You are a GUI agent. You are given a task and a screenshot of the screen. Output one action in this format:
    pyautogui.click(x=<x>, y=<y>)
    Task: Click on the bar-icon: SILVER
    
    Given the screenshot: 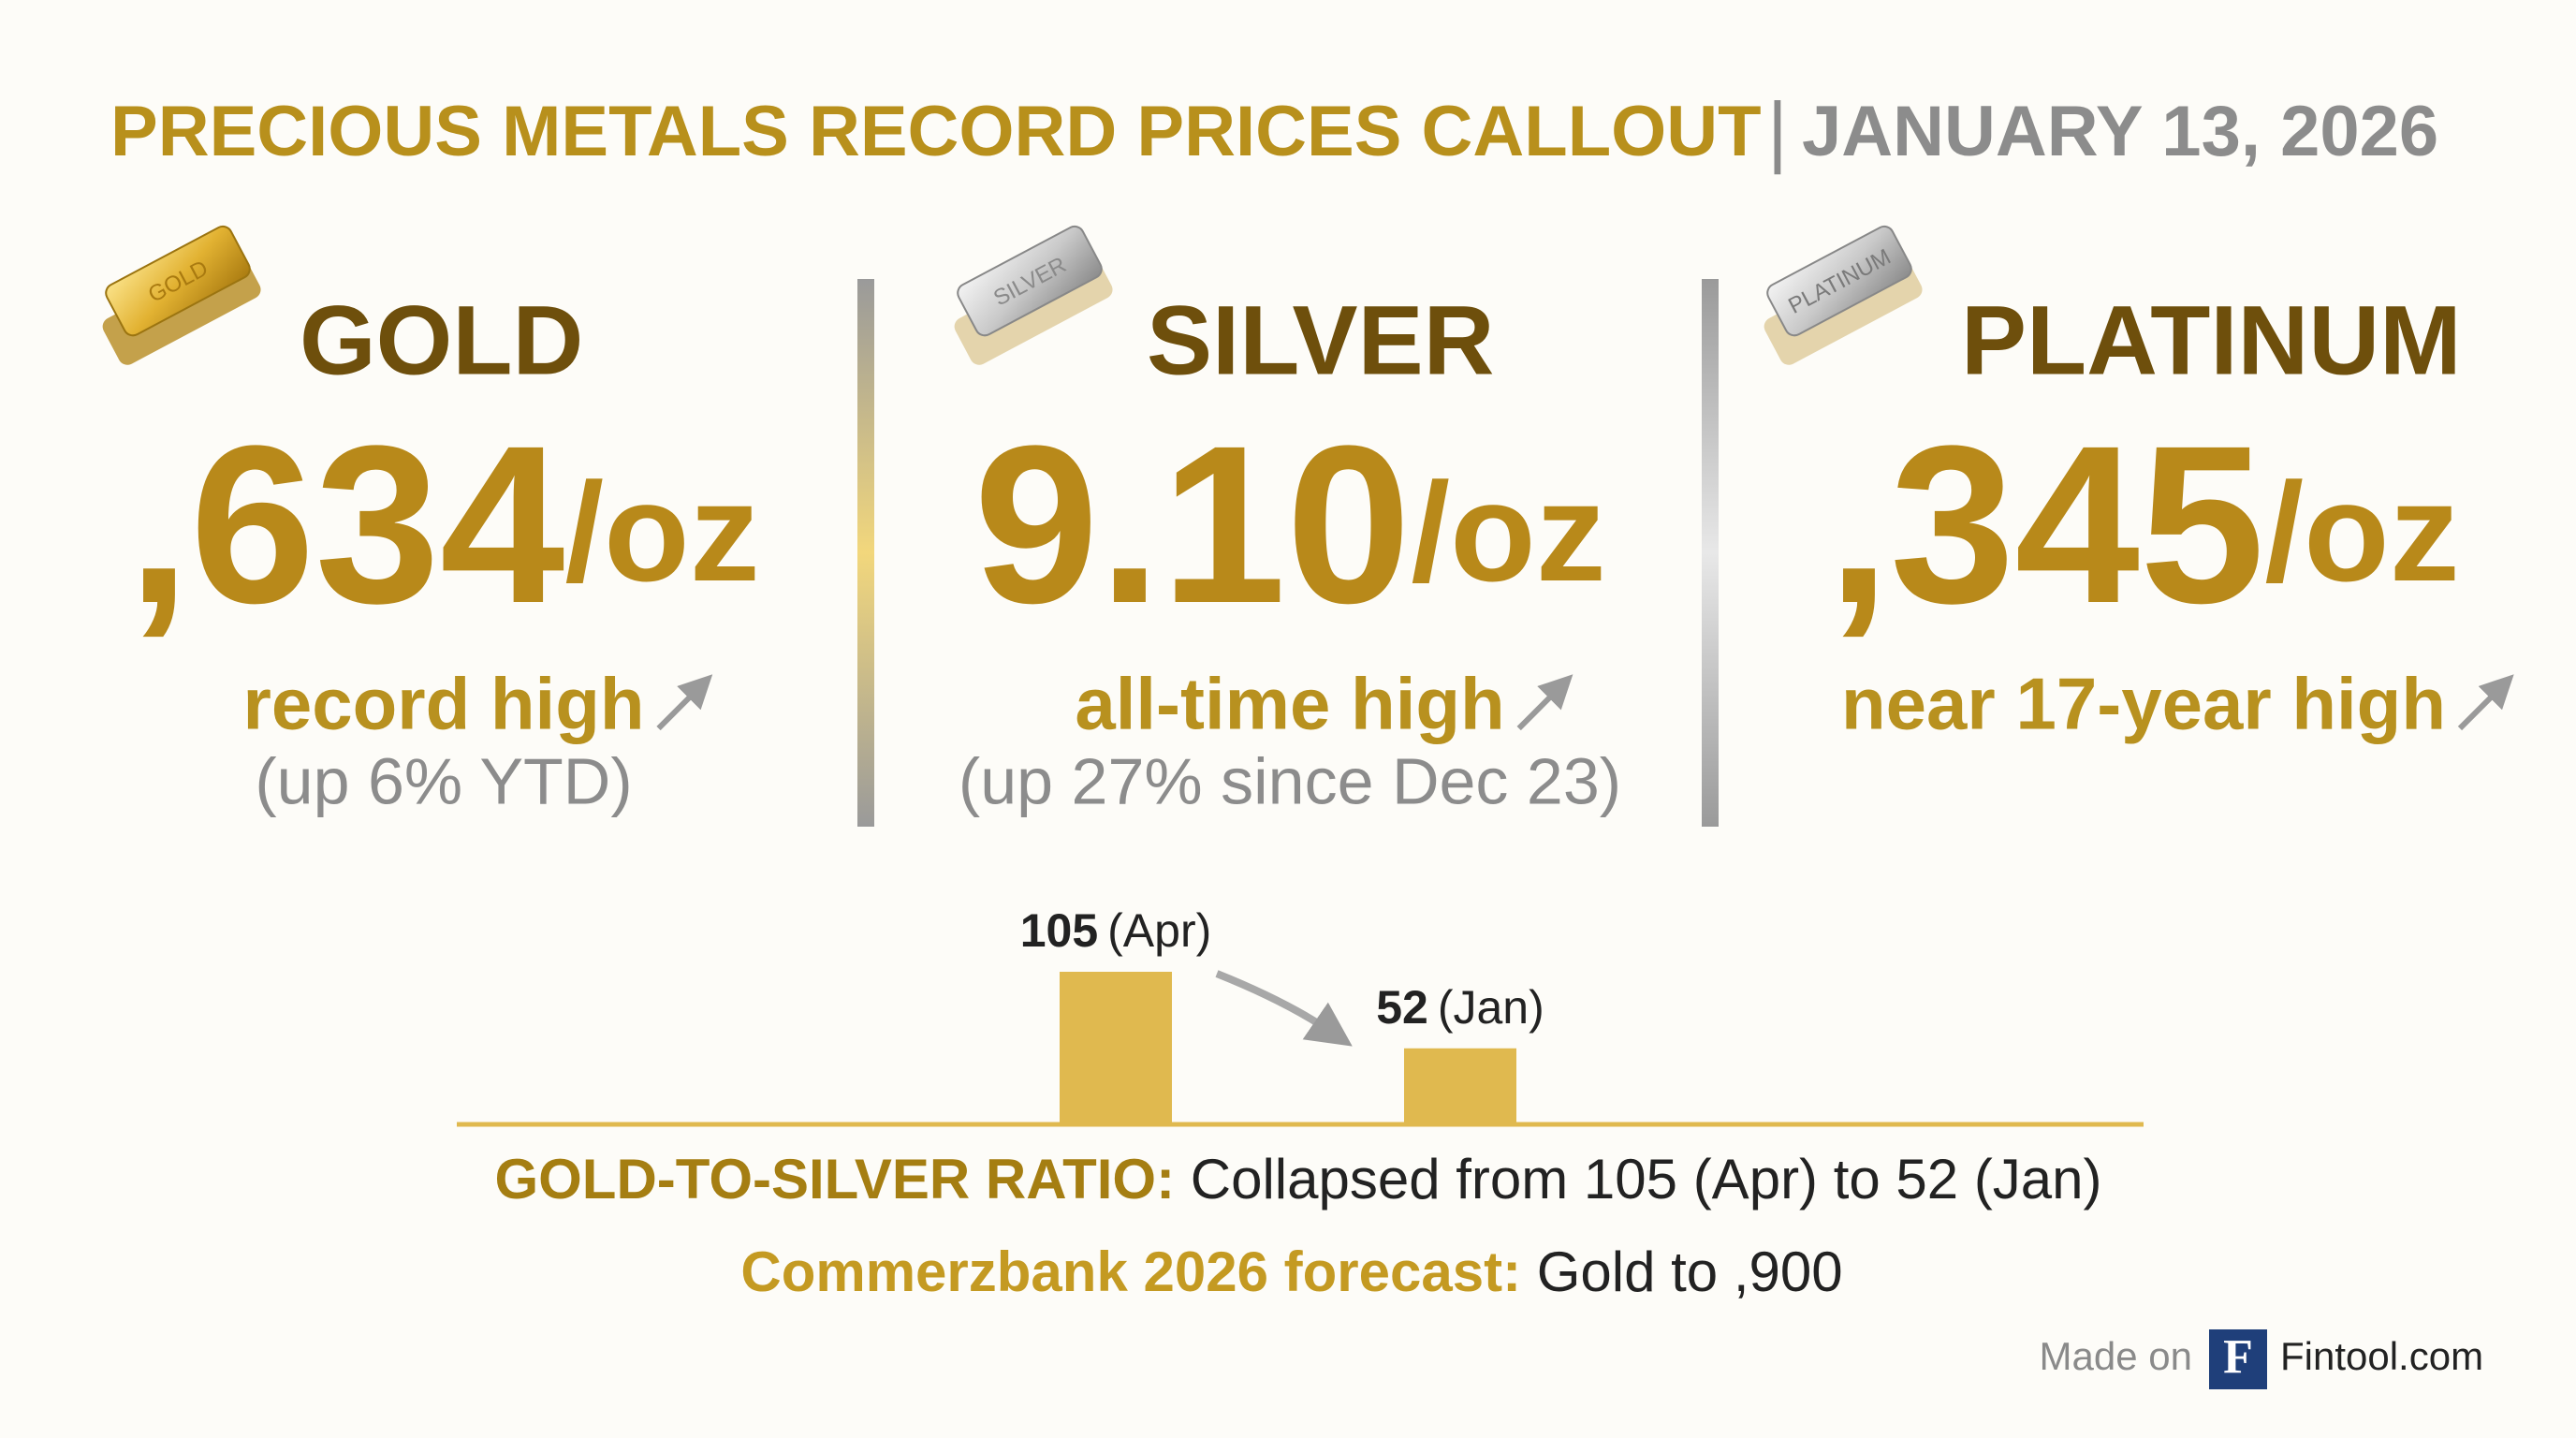 What is the action you would take?
    pyautogui.click(x=1033, y=295)
    